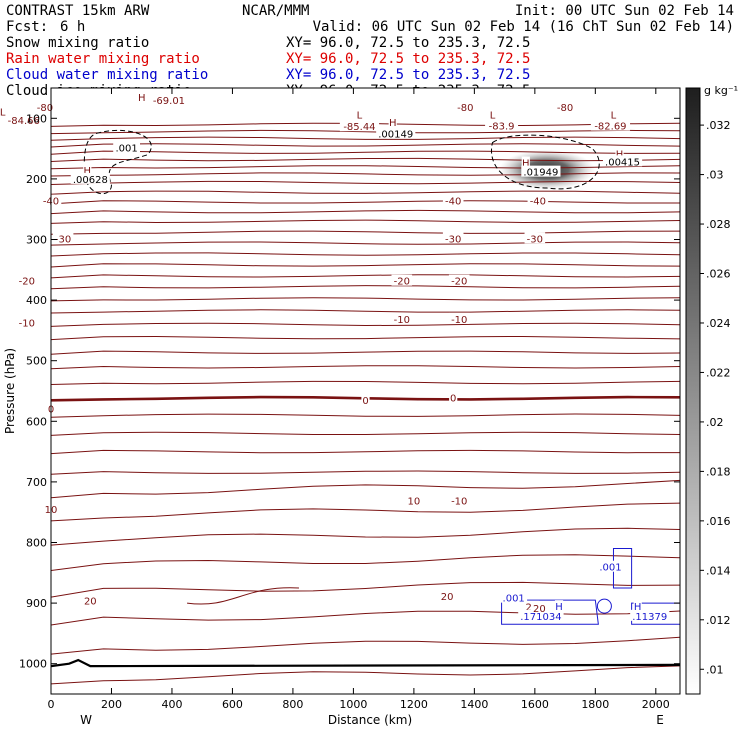 The height and width of the screenshot is (740, 740). What do you see at coordinates (365, 663) in the screenshot?
I see `surface-line` at bounding box center [365, 663].